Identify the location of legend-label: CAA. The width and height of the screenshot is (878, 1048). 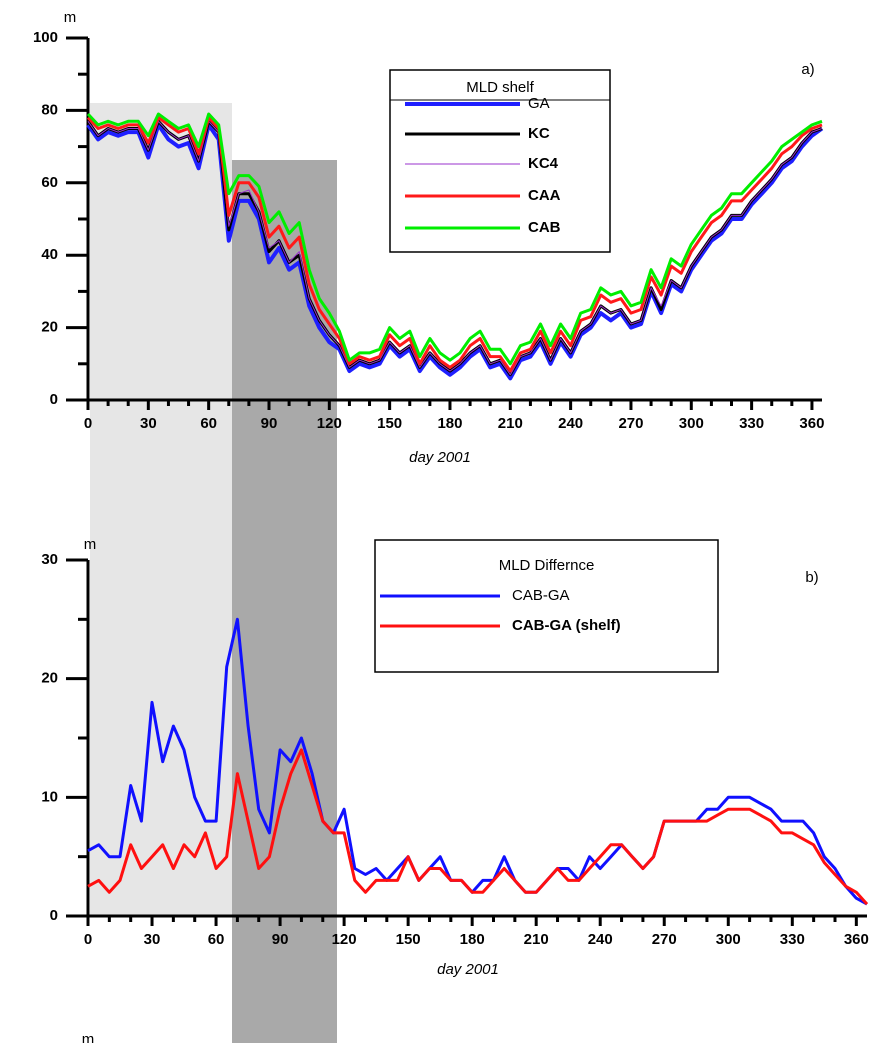
(544, 195).